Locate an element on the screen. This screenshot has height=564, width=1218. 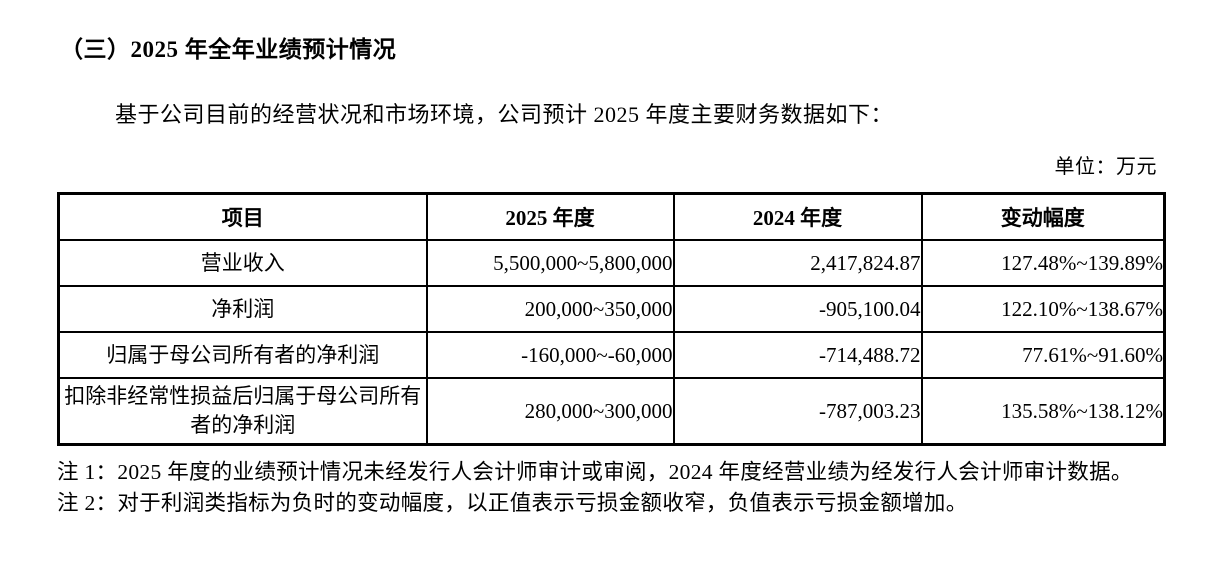
cell-2024-value: 2,417,824.87 is located at coordinates (797, 263).